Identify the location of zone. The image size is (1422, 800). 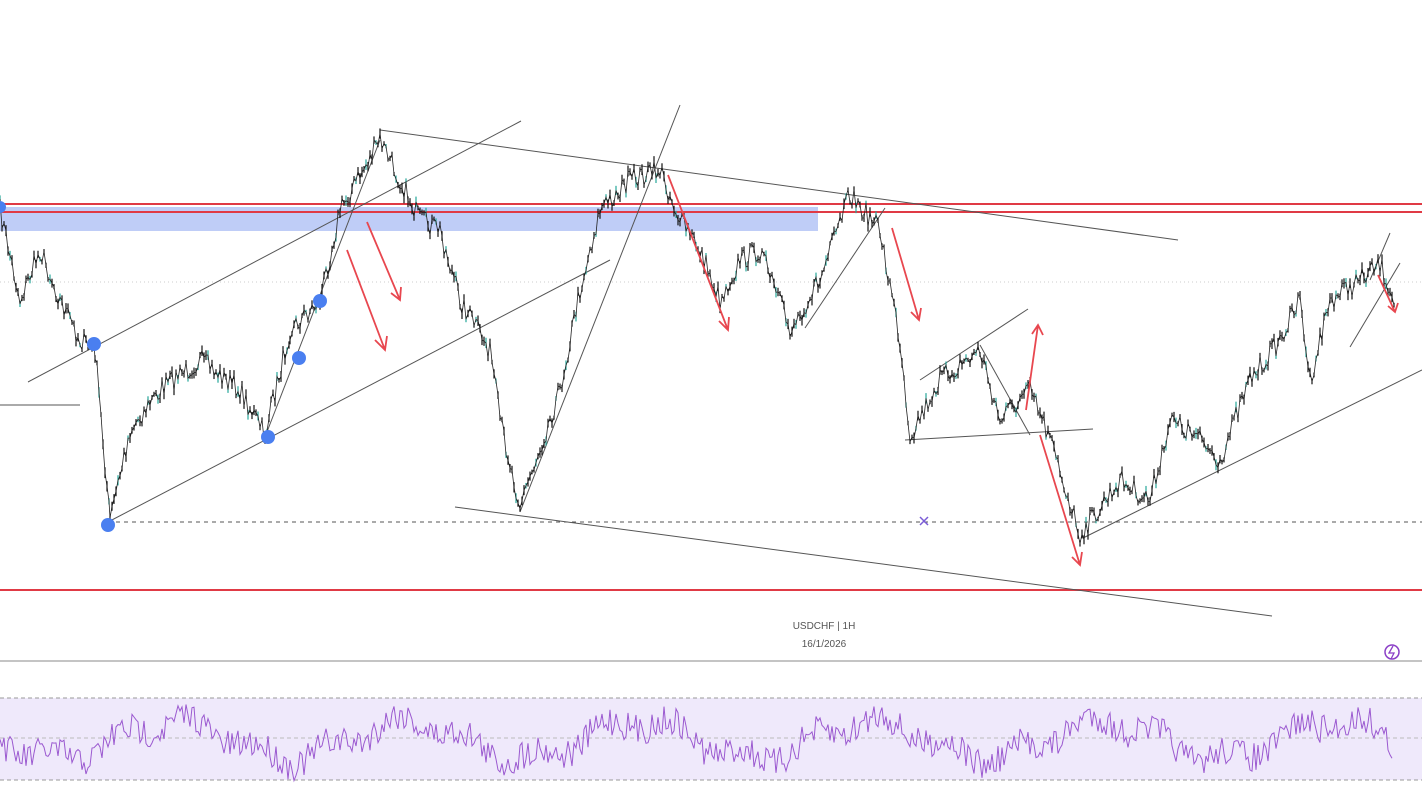
(409, 219).